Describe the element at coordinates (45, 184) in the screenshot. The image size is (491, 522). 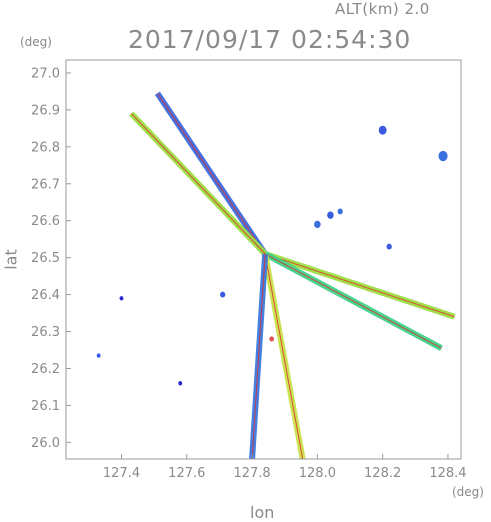
I see `y-tick-label-7: 26.7` at that location.